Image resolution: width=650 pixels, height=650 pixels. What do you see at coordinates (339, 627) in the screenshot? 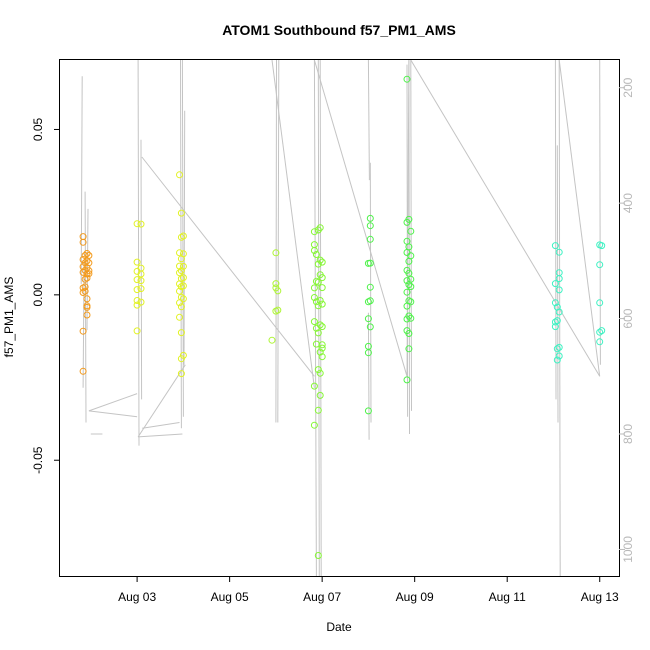
I see `x-axis-label: Date` at bounding box center [339, 627].